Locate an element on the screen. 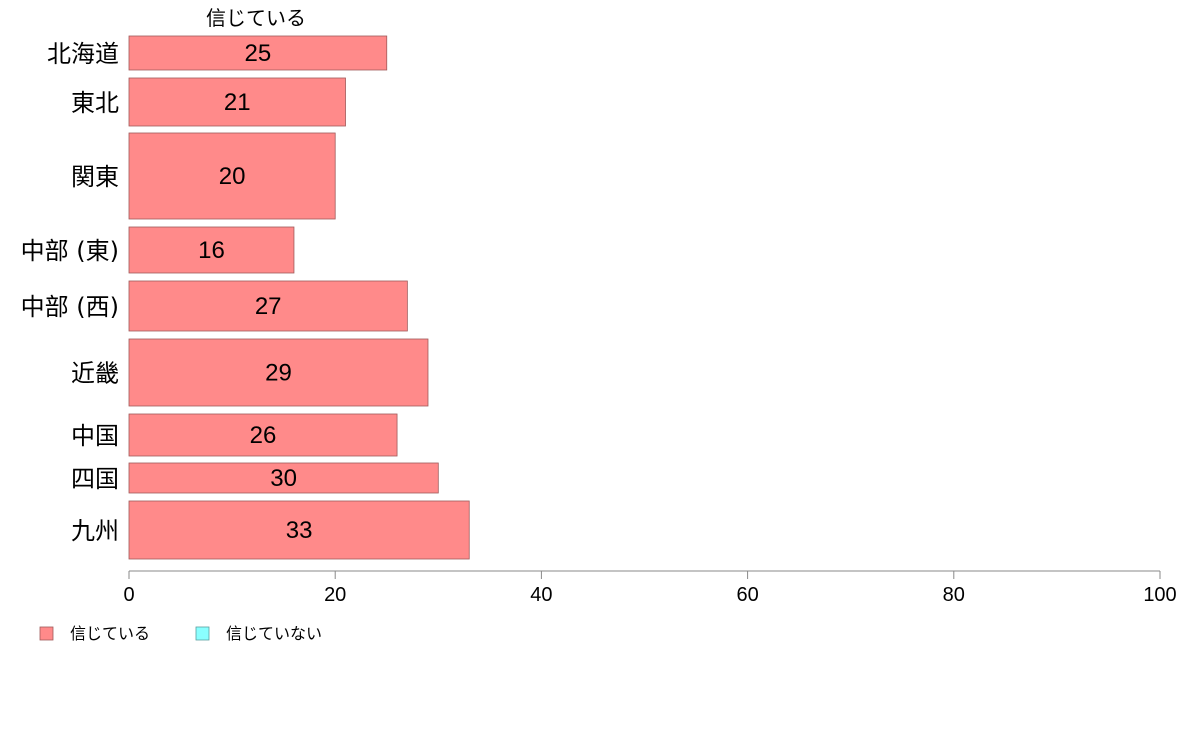 The width and height of the screenshot is (1188, 736). legend-label: 信じていない is located at coordinates (274, 633).